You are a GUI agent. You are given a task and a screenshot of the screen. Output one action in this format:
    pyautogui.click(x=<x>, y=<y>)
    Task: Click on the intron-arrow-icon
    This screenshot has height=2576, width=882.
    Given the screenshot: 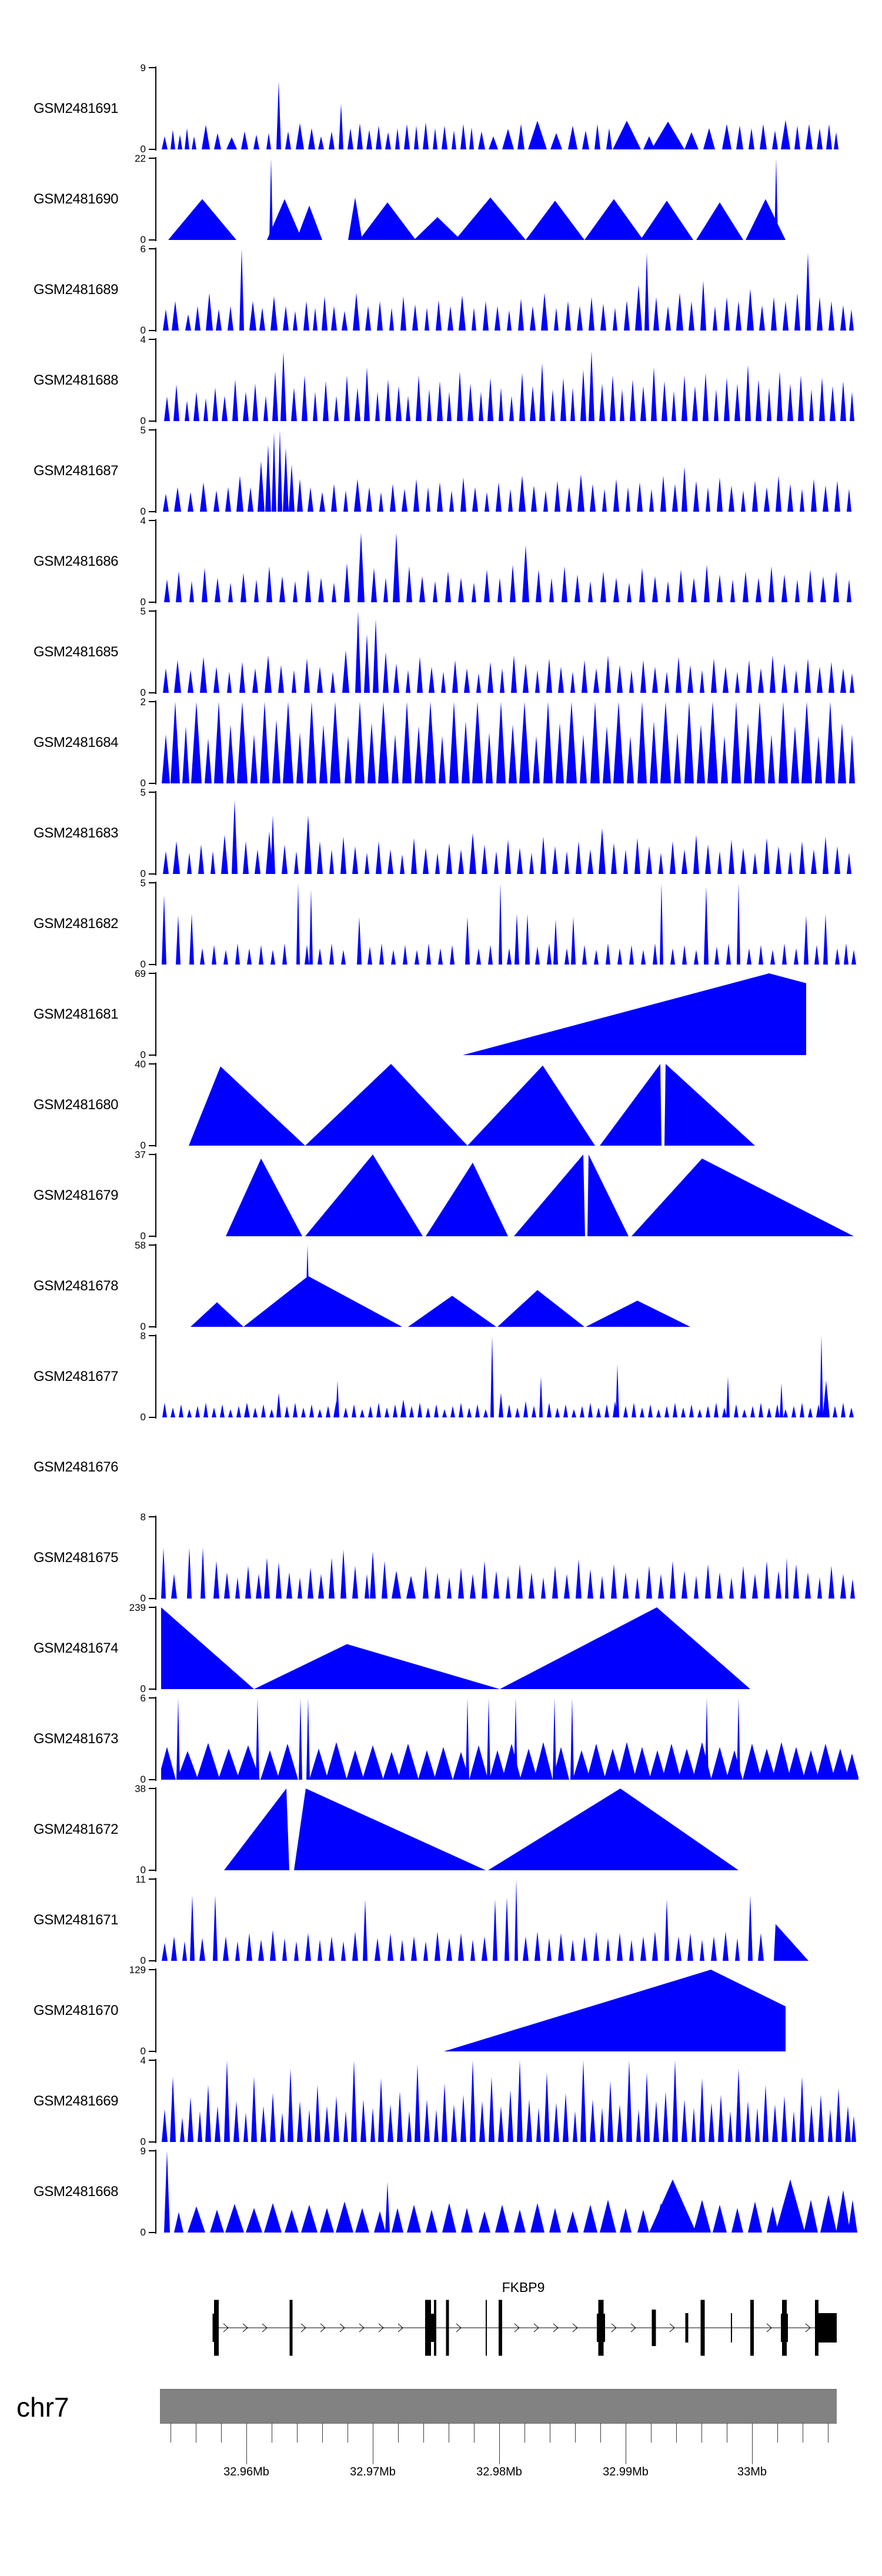 What is the action you would take?
    pyautogui.click(x=323, y=2328)
    